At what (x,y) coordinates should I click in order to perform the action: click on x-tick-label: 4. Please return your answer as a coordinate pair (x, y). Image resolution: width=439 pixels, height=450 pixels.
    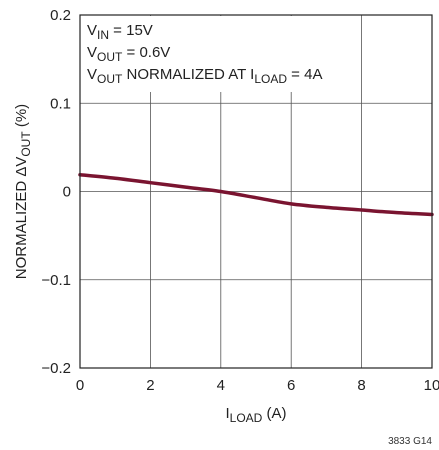
    Looking at the image, I should click on (221, 385).